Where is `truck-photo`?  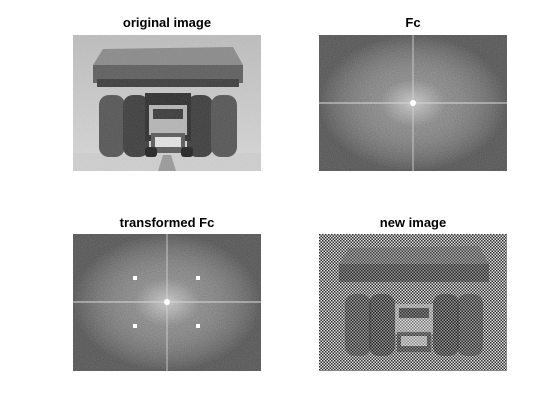 truck-photo is located at coordinates (167, 103).